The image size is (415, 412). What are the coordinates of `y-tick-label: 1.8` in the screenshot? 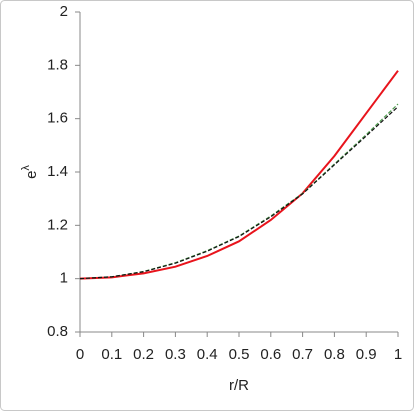 It's located at (57, 64).